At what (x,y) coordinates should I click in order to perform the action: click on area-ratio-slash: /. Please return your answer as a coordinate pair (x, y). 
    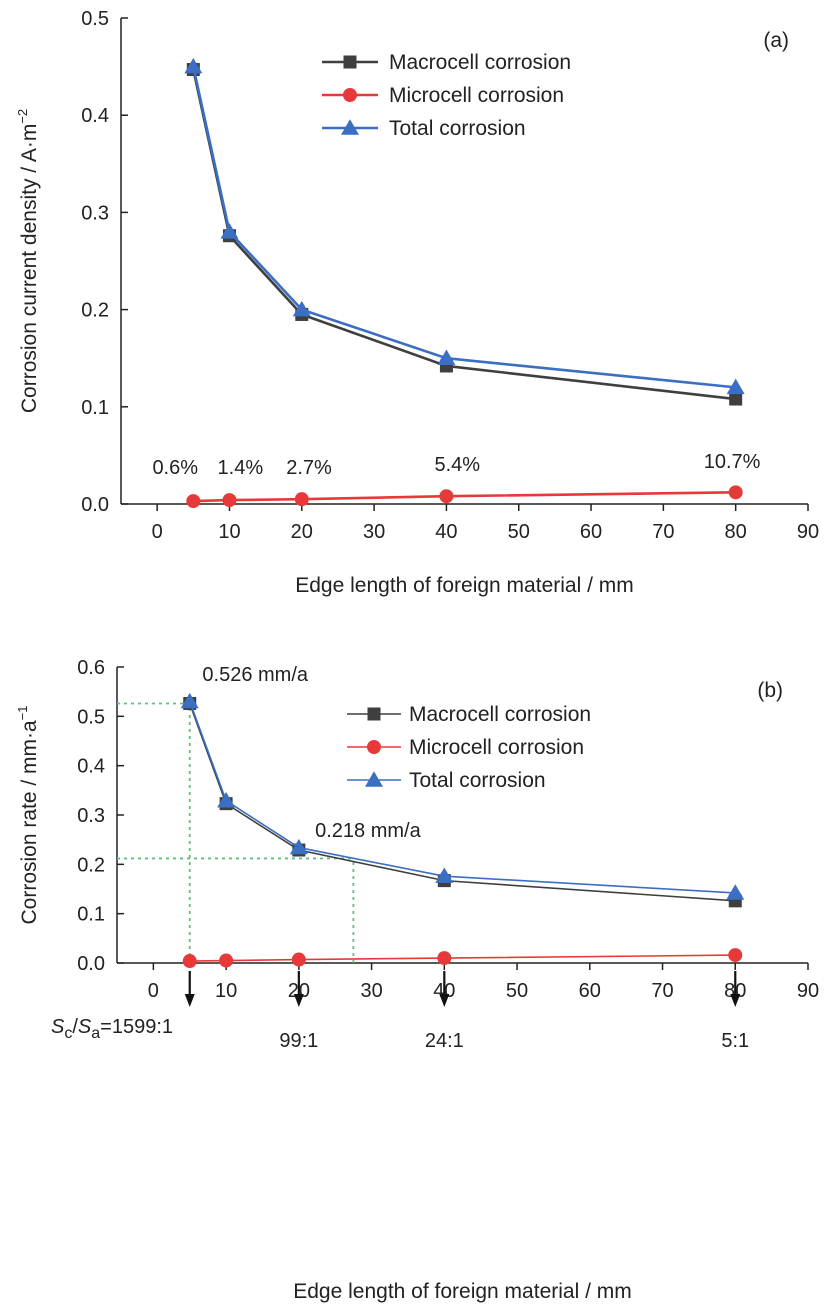
    Looking at the image, I should click on (75, 1027).